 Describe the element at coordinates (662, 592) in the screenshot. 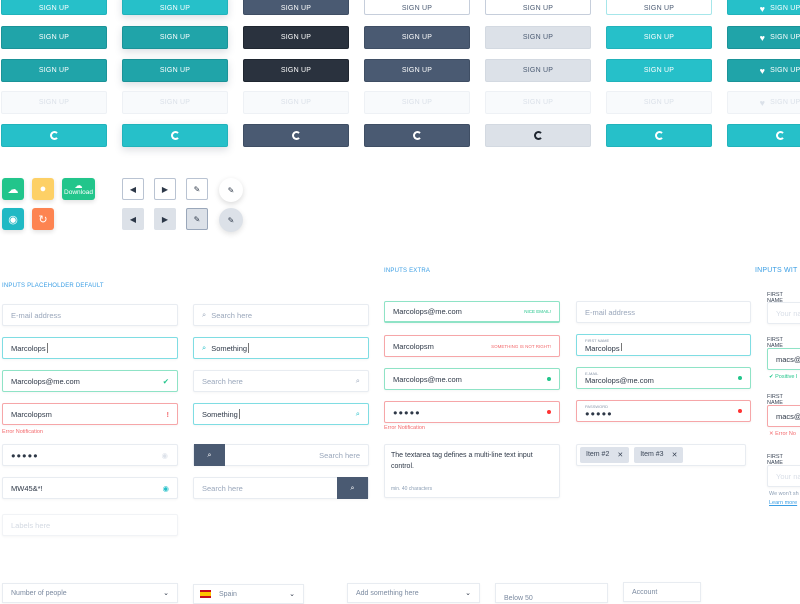

I see `account-select: Account` at that location.